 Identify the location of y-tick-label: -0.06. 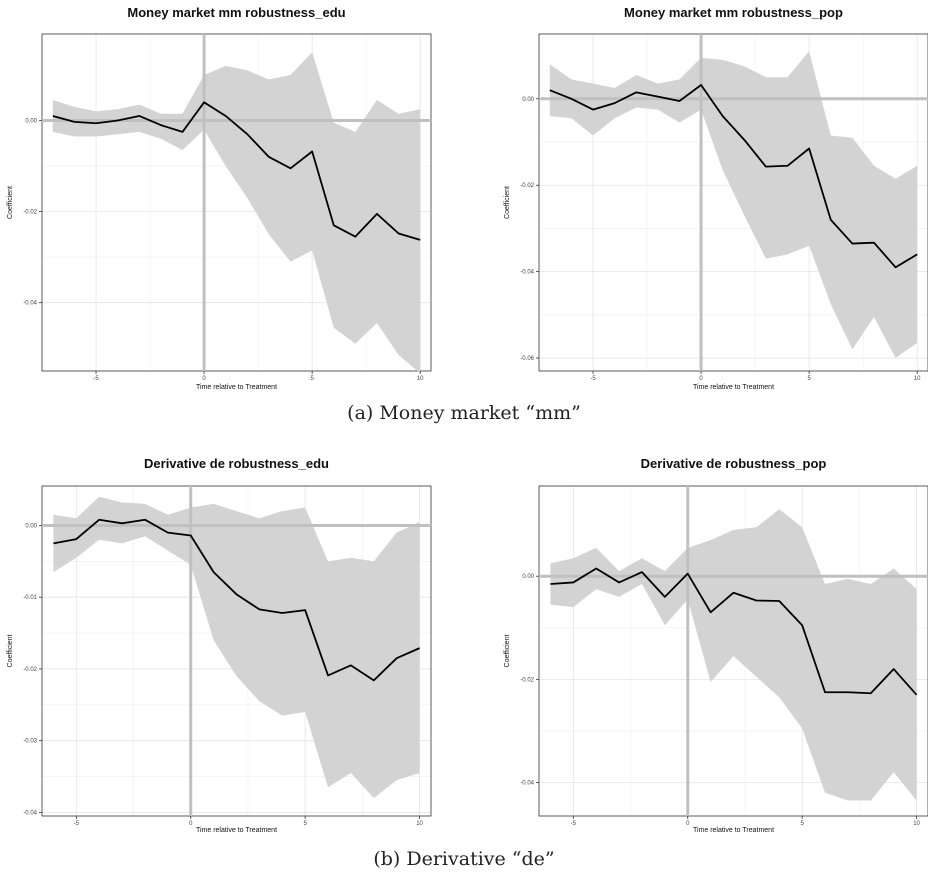
(527, 359).